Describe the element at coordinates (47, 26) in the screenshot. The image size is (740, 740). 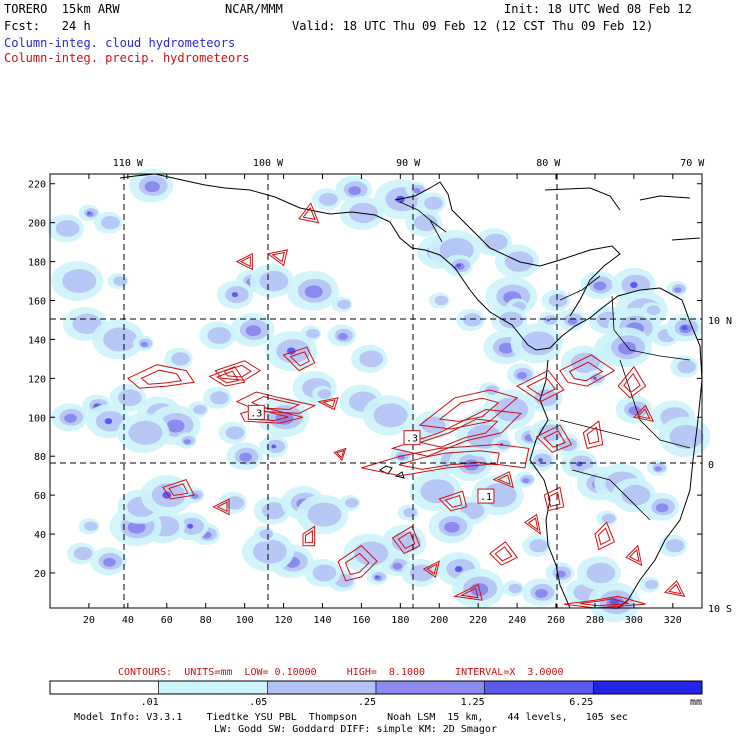
I see `forecast-hour: Fcst: 24 h` at that location.